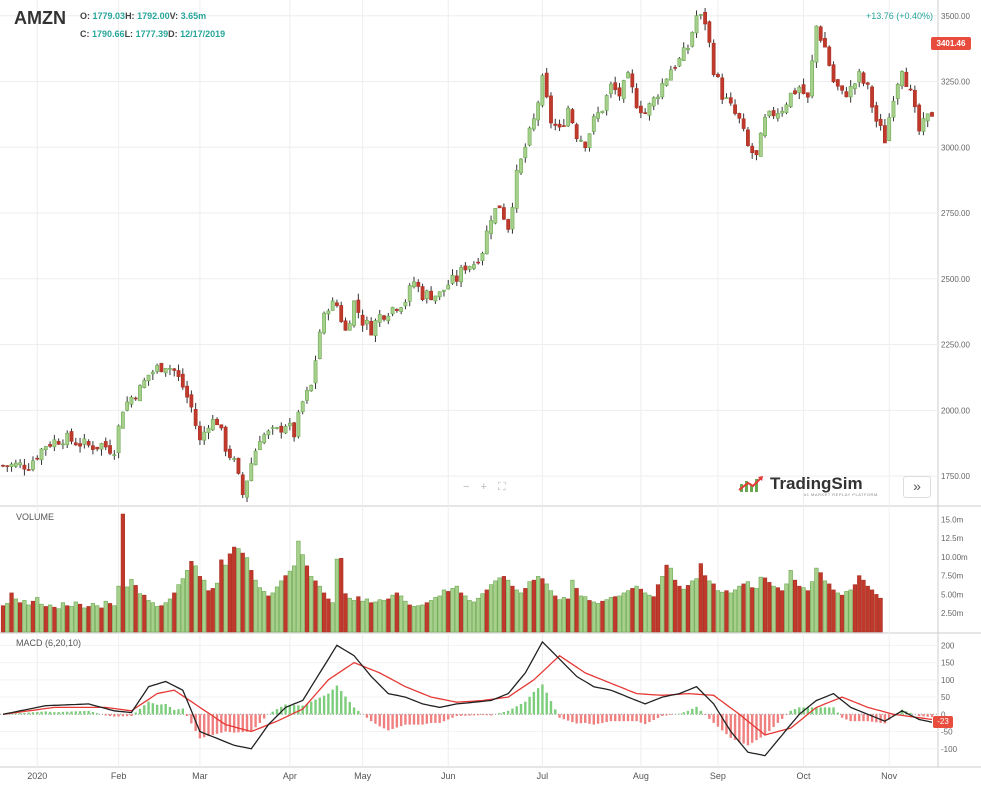 The width and height of the screenshot is (981, 790). Describe the element at coordinates (441, 573) in the screenshot. I see `volume-series` at that location.